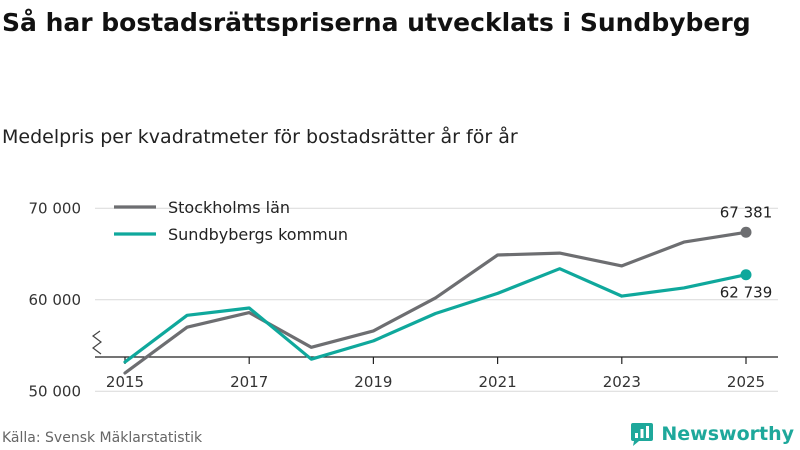 This screenshot has width=800, height=450. What do you see at coordinates (498, 382) in the screenshot?
I see `x-tick-label: 2021` at bounding box center [498, 382].